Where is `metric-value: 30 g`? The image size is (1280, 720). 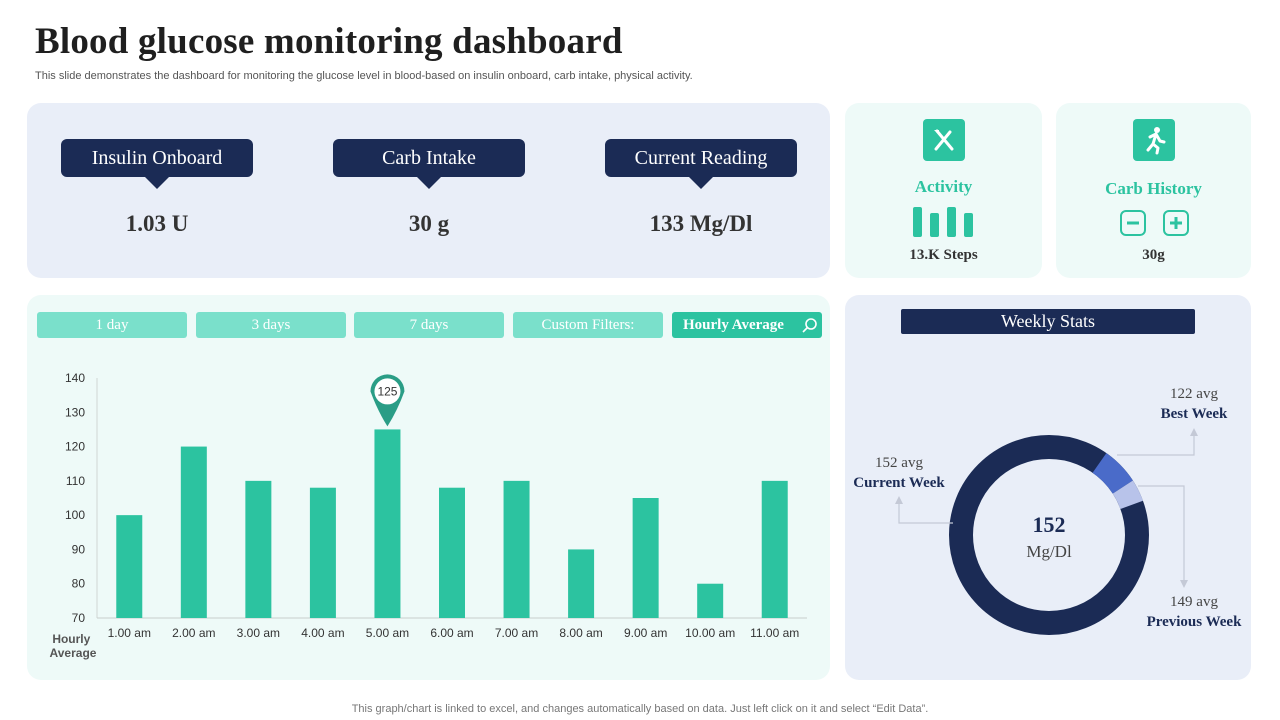
metric-value: 30 g is located at coordinates (429, 223).